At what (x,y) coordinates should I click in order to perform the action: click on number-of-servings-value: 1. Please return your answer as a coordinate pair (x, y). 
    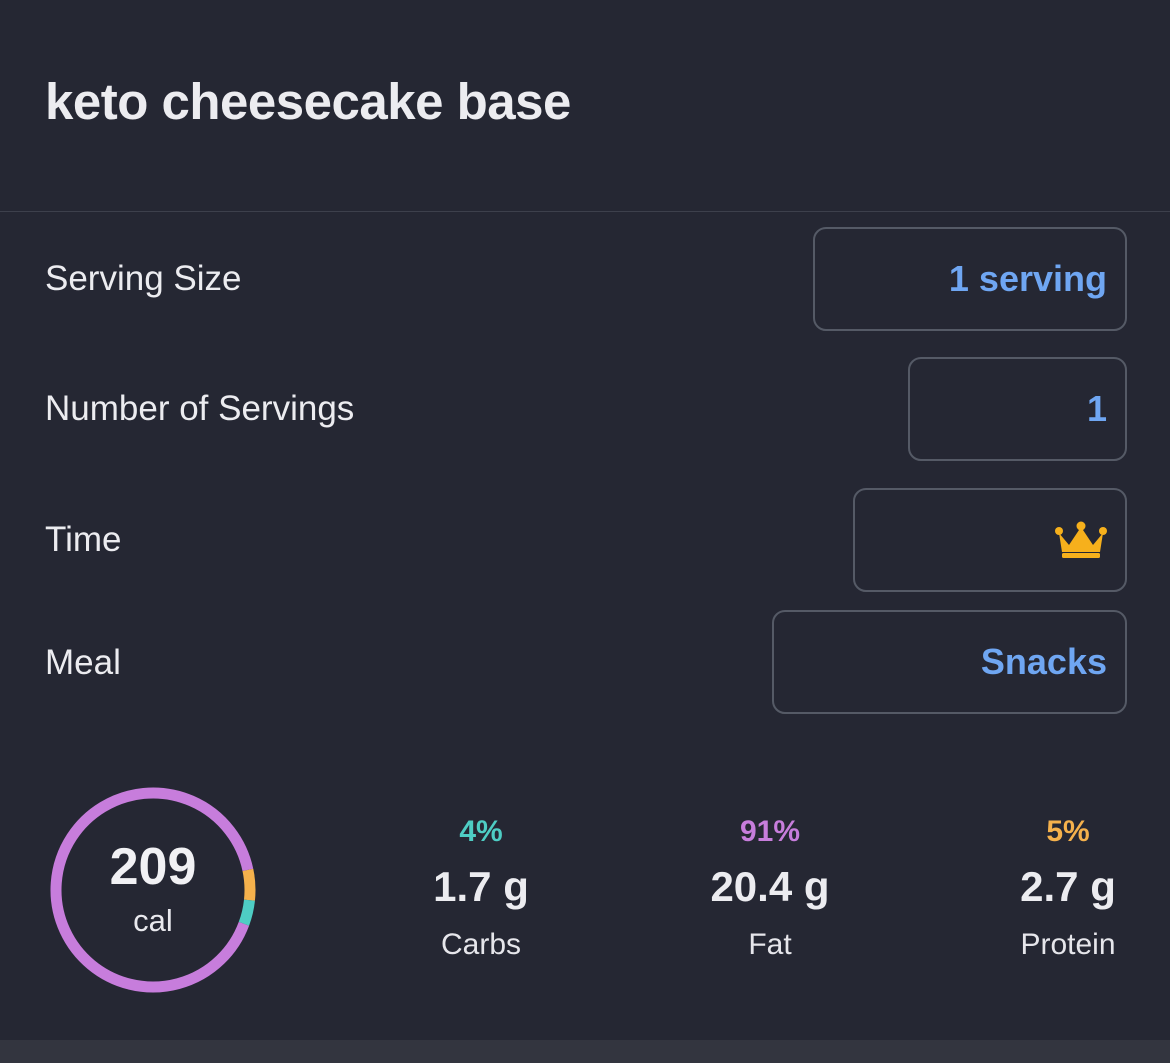
    Looking at the image, I should click on (1096, 408).